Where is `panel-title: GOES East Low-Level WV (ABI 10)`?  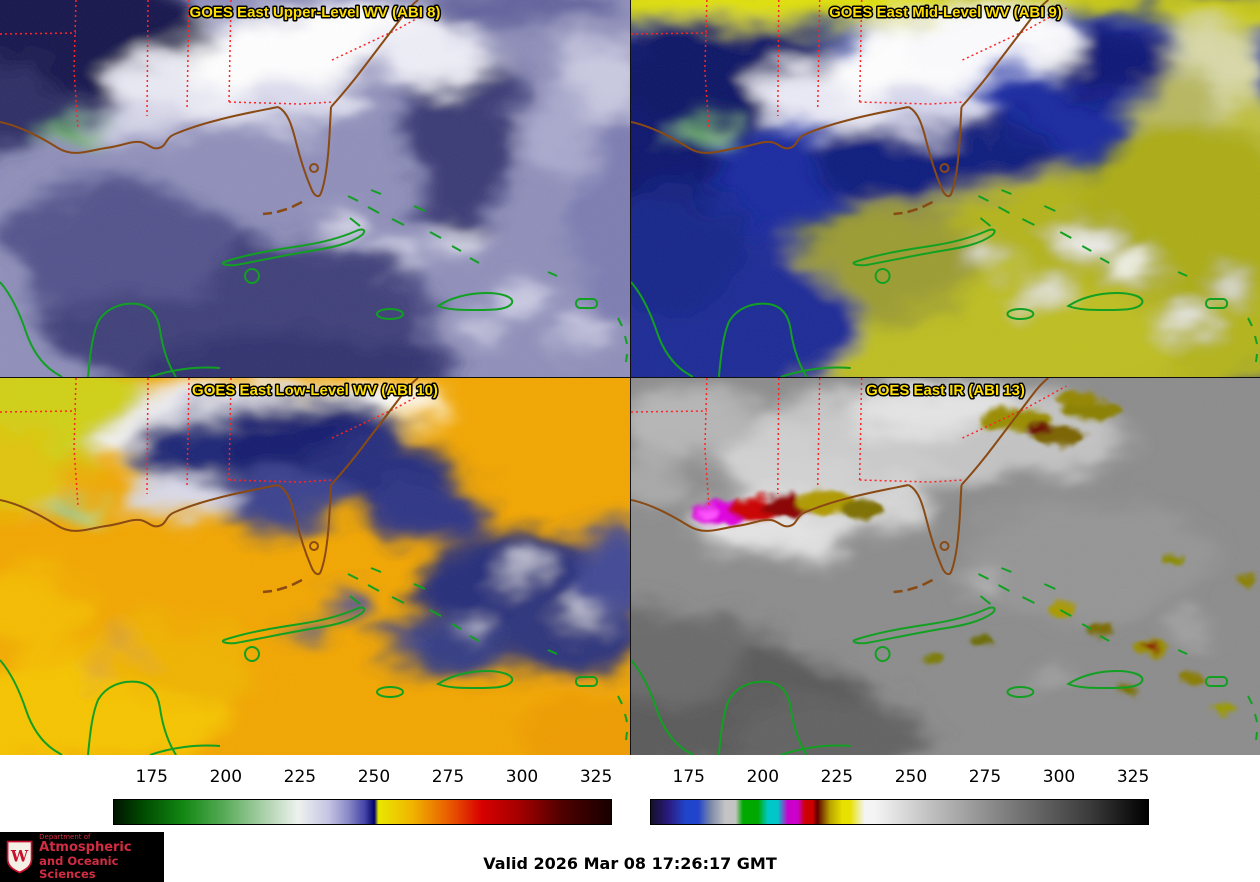
panel-title: GOES East Low-Level WV (ABI 10) is located at coordinates (315, 390).